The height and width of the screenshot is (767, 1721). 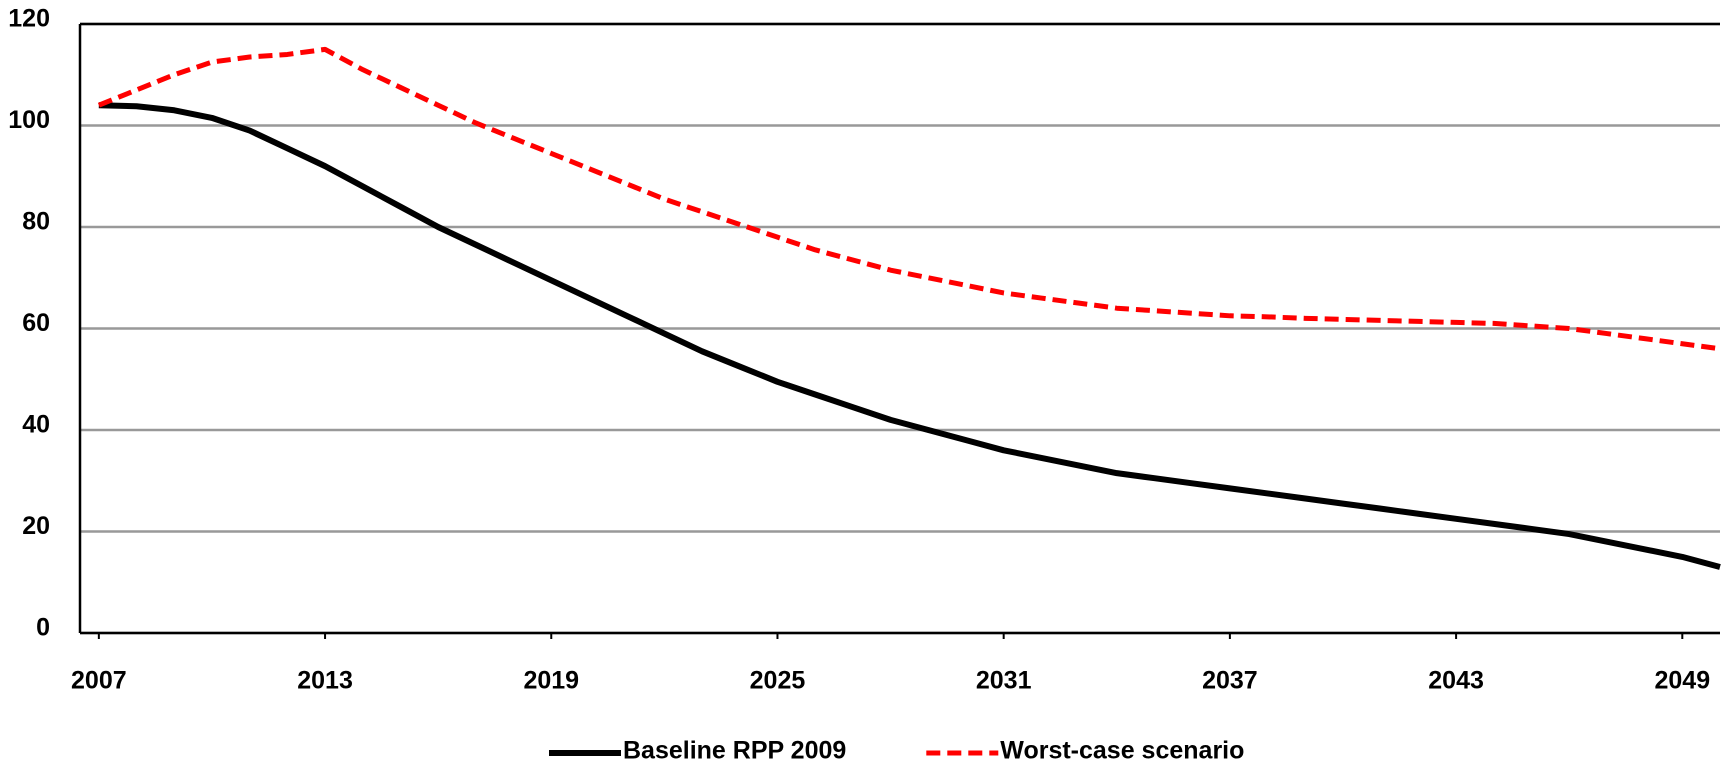 What do you see at coordinates (29, 19) in the screenshot?
I see `y-tick-label: 120` at bounding box center [29, 19].